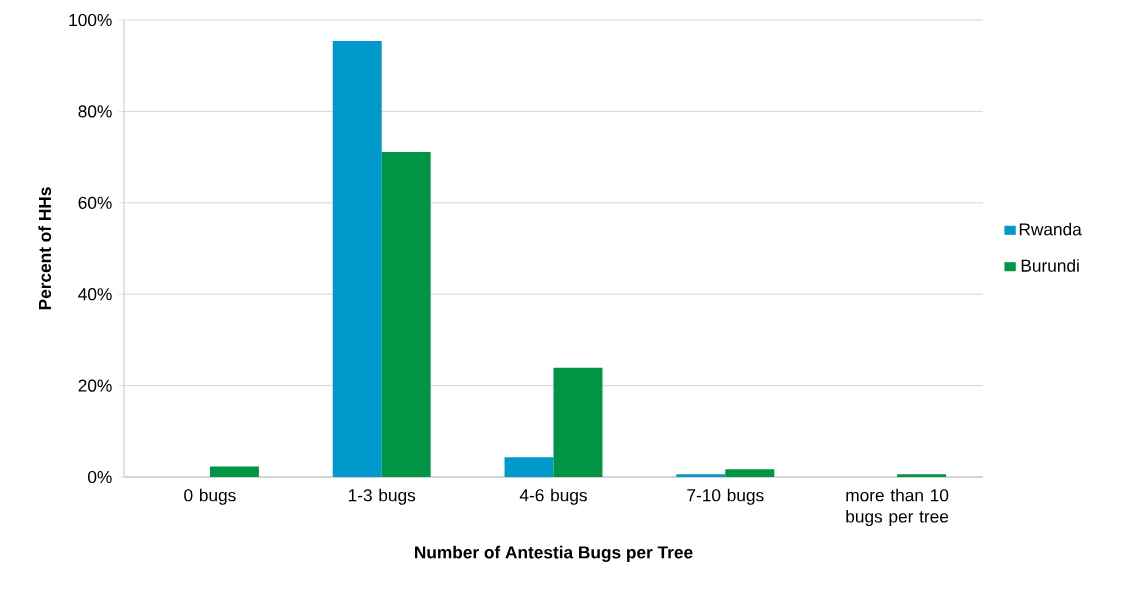  Describe the element at coordinates (210, 496) in the screenshot. I see `x-tick-label: 0 bugs` at that location.